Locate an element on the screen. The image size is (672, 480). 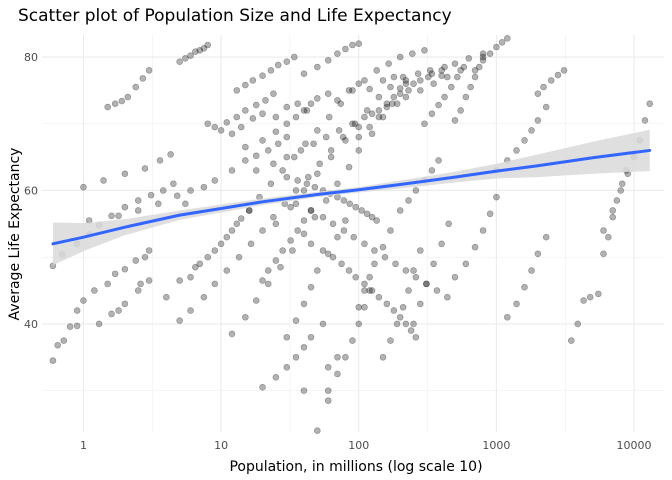
y-axis-ticks: 40 60 80 is located at coordinates (31, 191).